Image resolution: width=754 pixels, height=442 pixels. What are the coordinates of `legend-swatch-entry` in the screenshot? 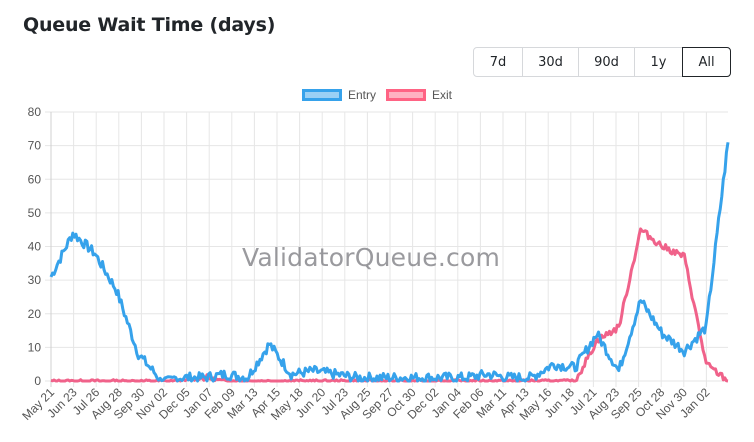 It's located at (321, 95).